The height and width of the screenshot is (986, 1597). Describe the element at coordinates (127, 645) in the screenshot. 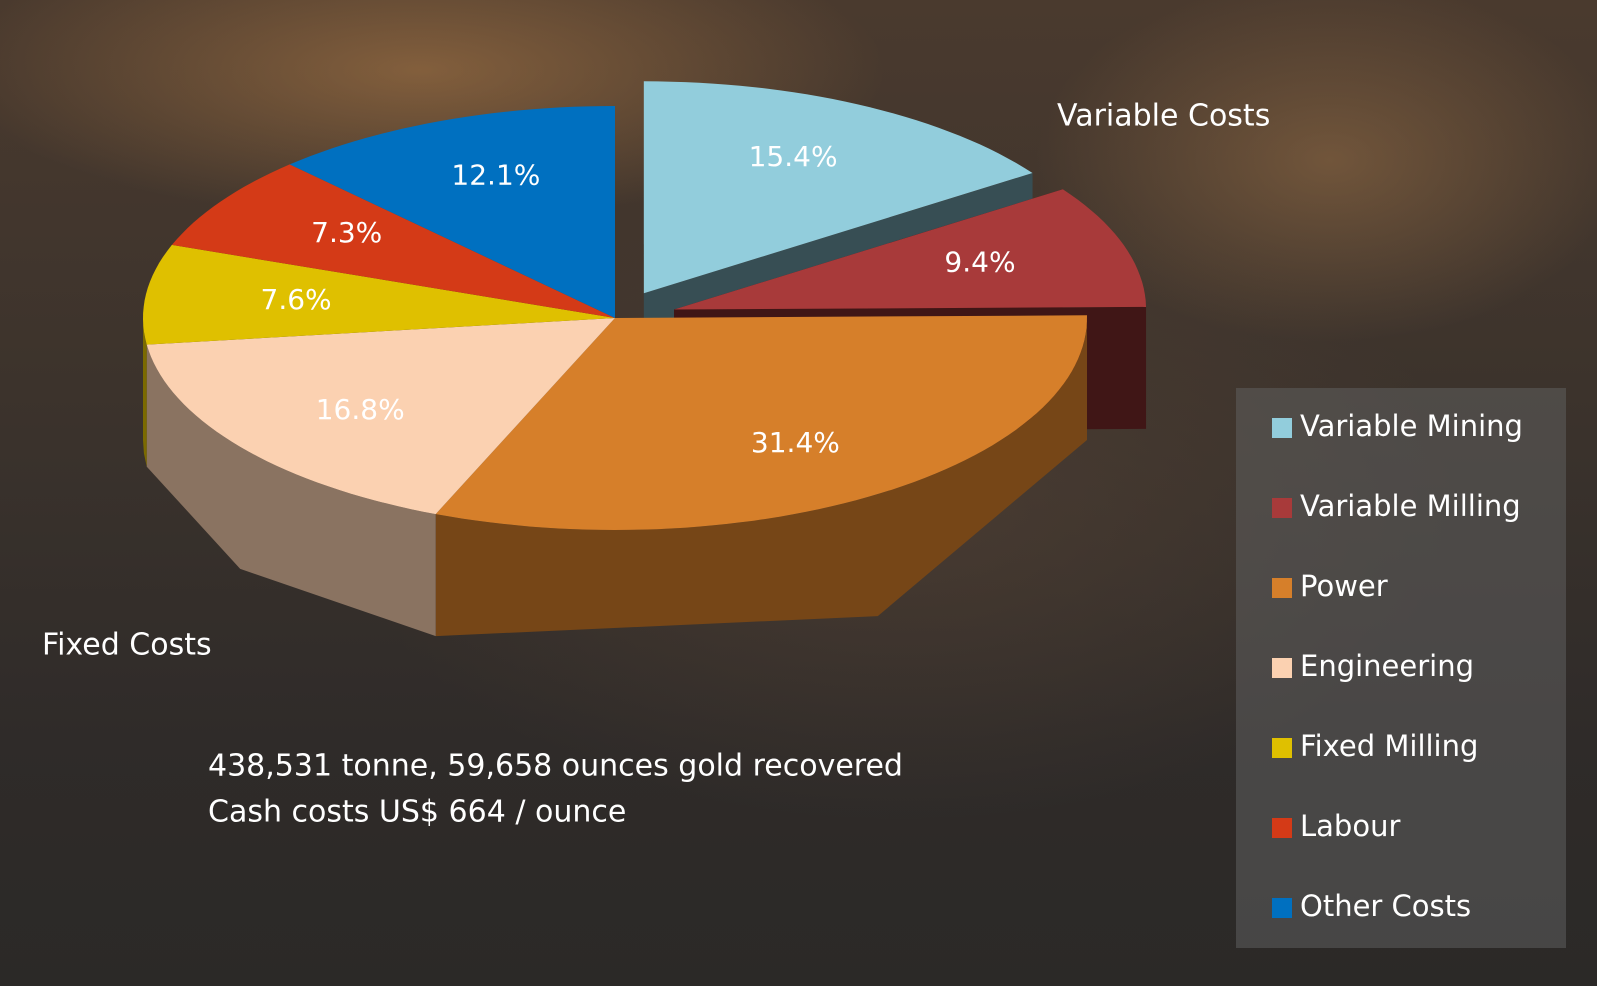

I see `annotation: Fixed Costs` at that location.